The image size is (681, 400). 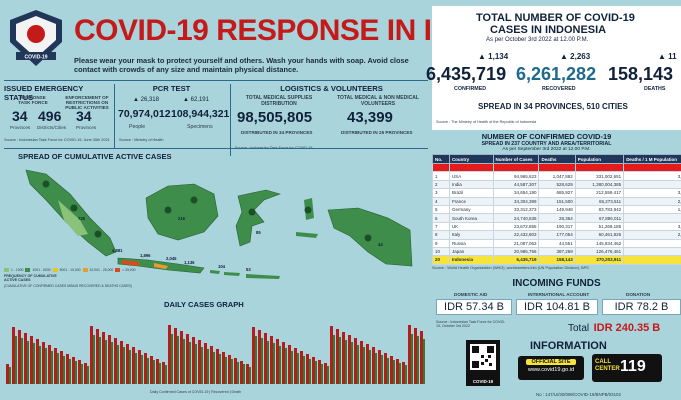 What do you see at coordinates (215, 272) in the screenshot?
I see `island-bali` at bounding box center [215, 272].